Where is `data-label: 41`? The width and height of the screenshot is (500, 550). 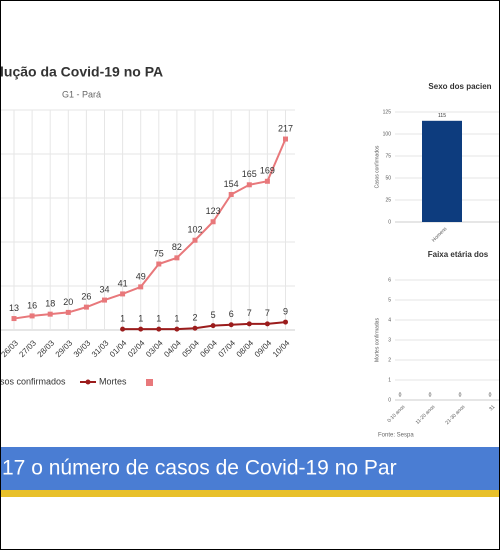
data-label: 41 is located at coordinates (123, 283).